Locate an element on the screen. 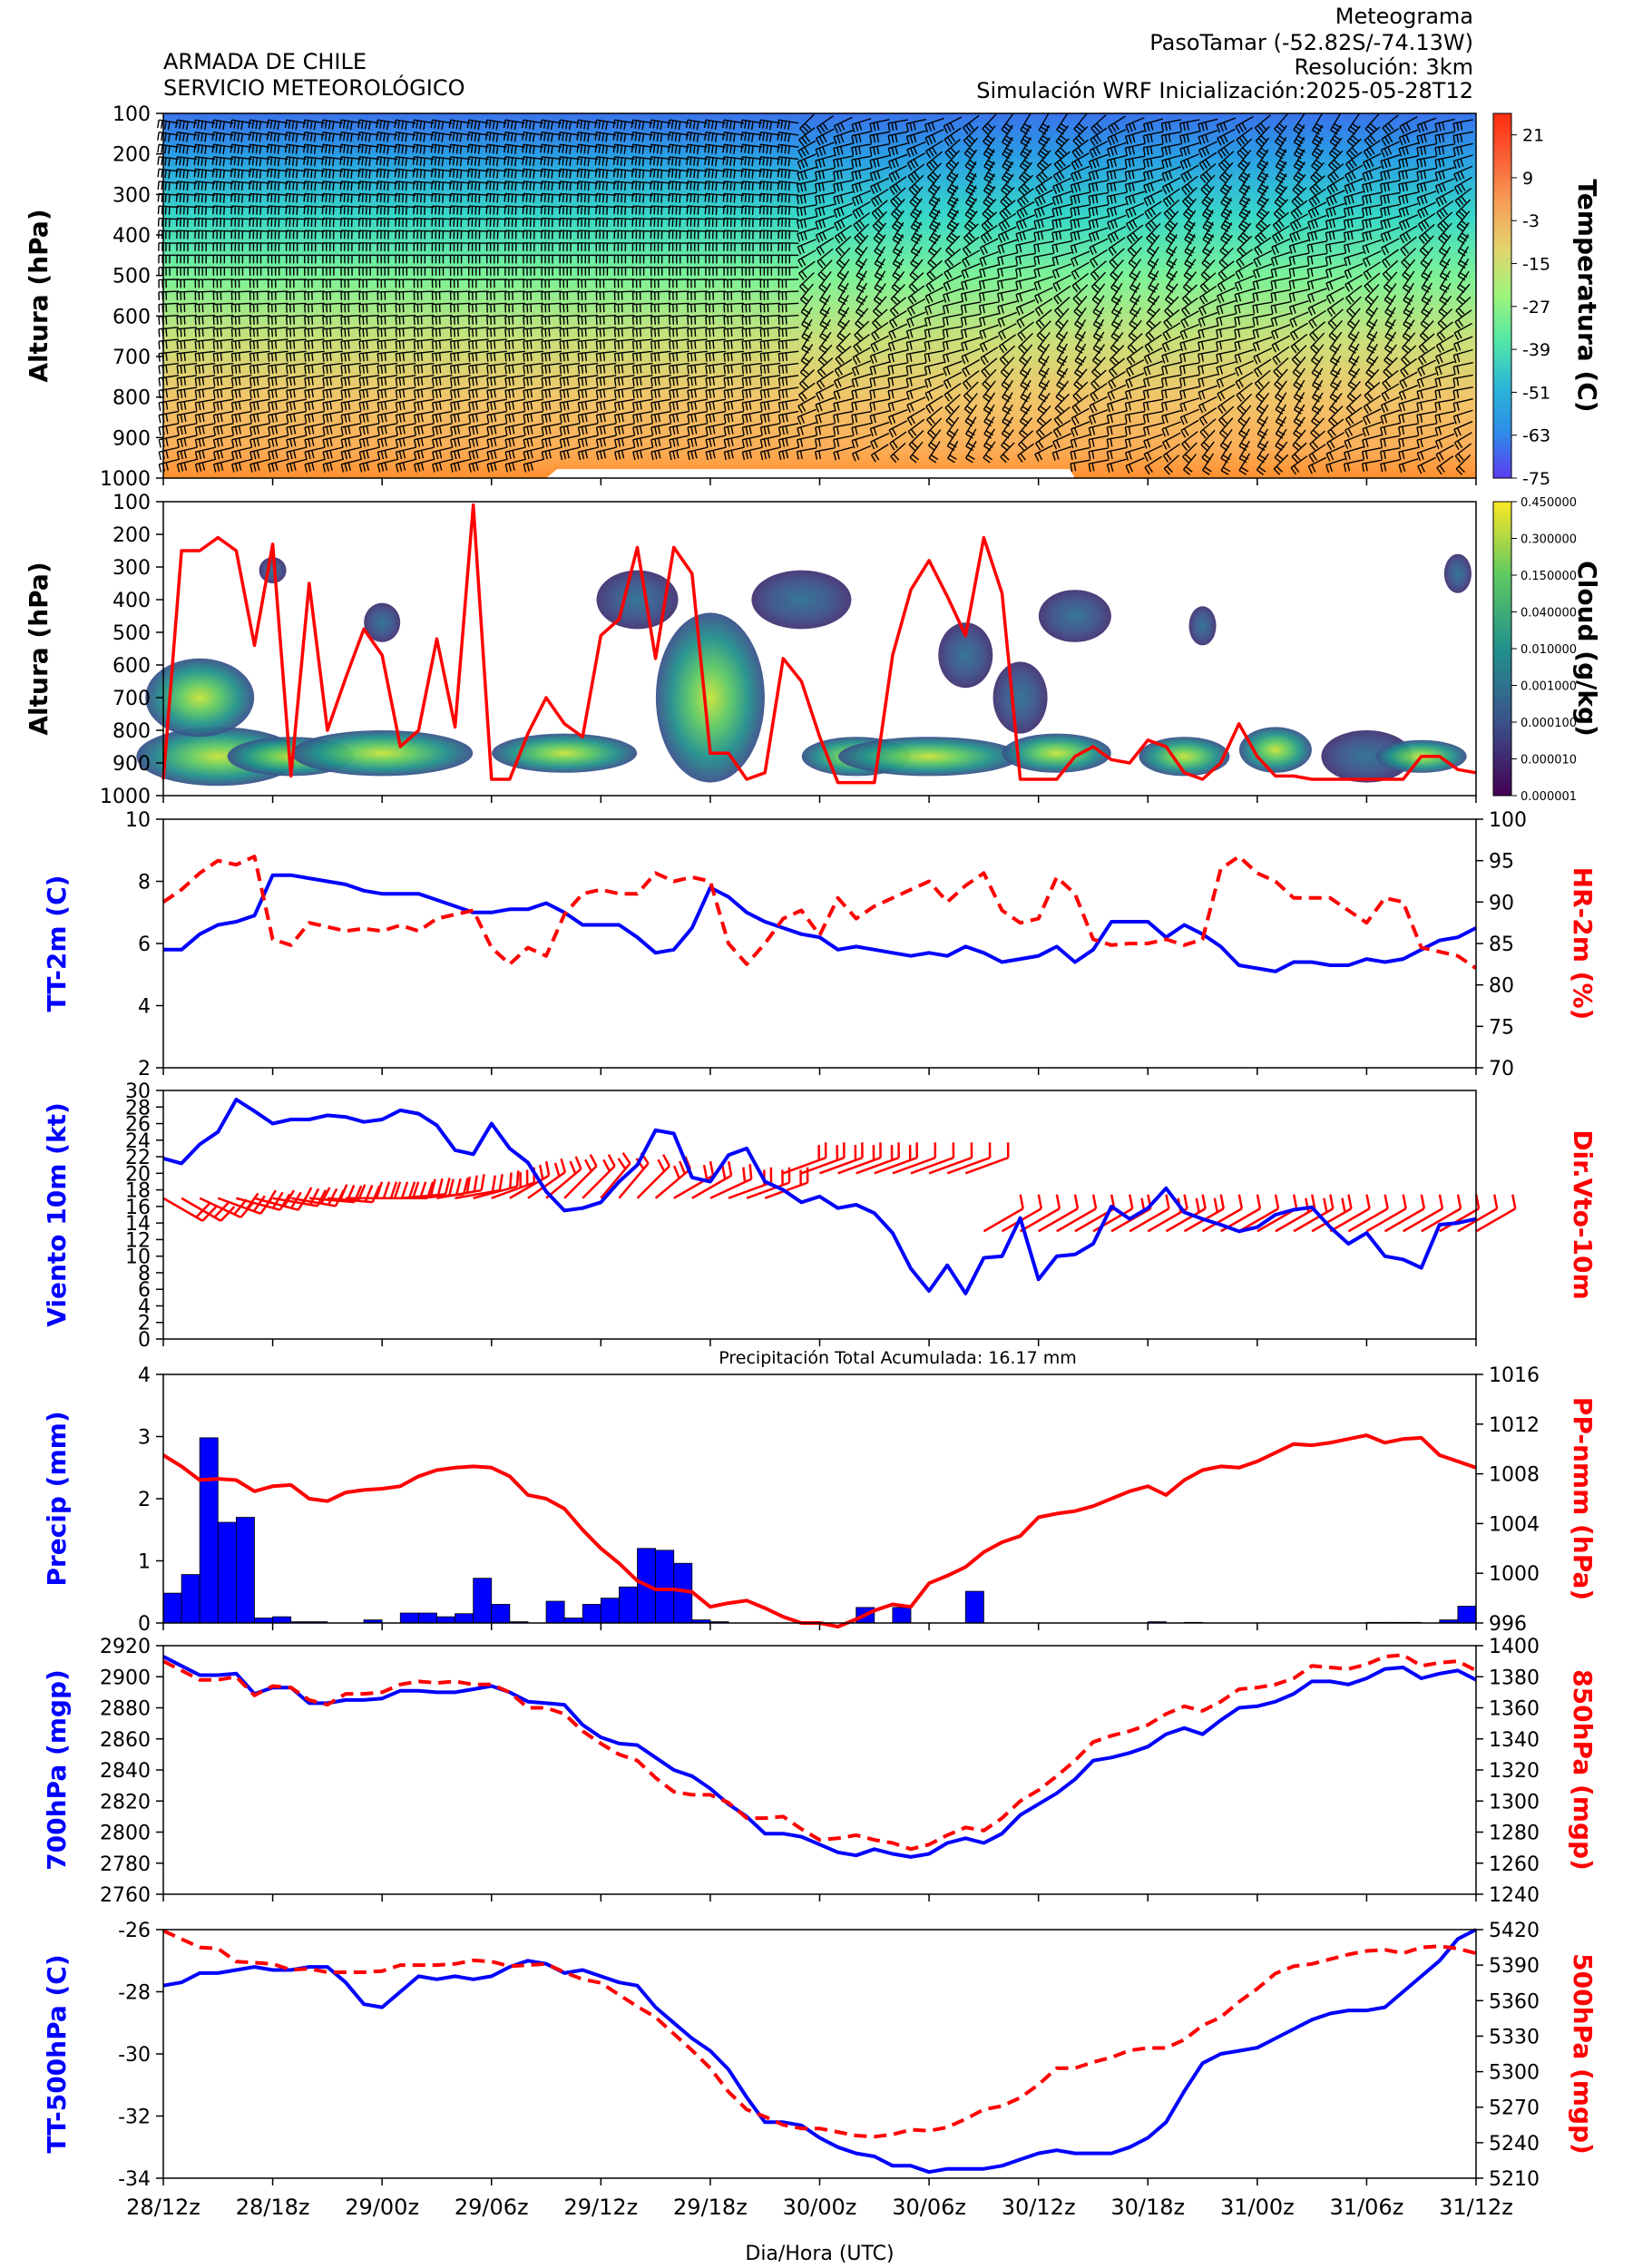 The width and height of the screenshot is (1633, 2268). location-label: PasoTamar (-52.82S/-74.13W) is located at coordinates (1311, 43).